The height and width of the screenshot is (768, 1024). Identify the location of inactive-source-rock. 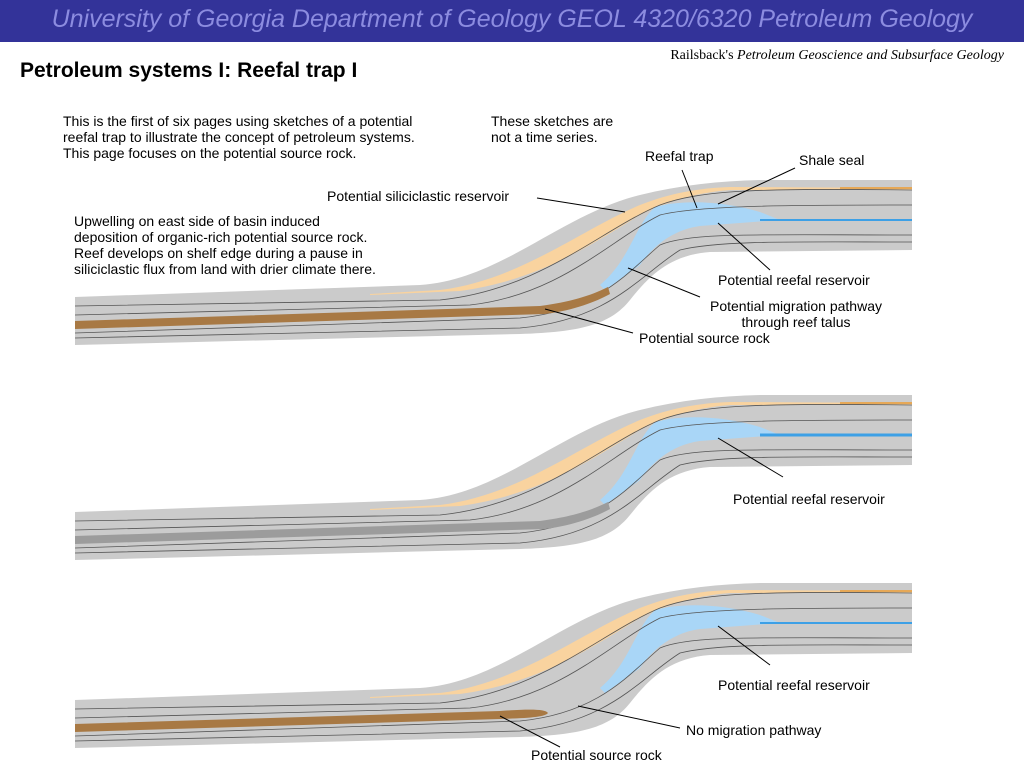
(342, 523).